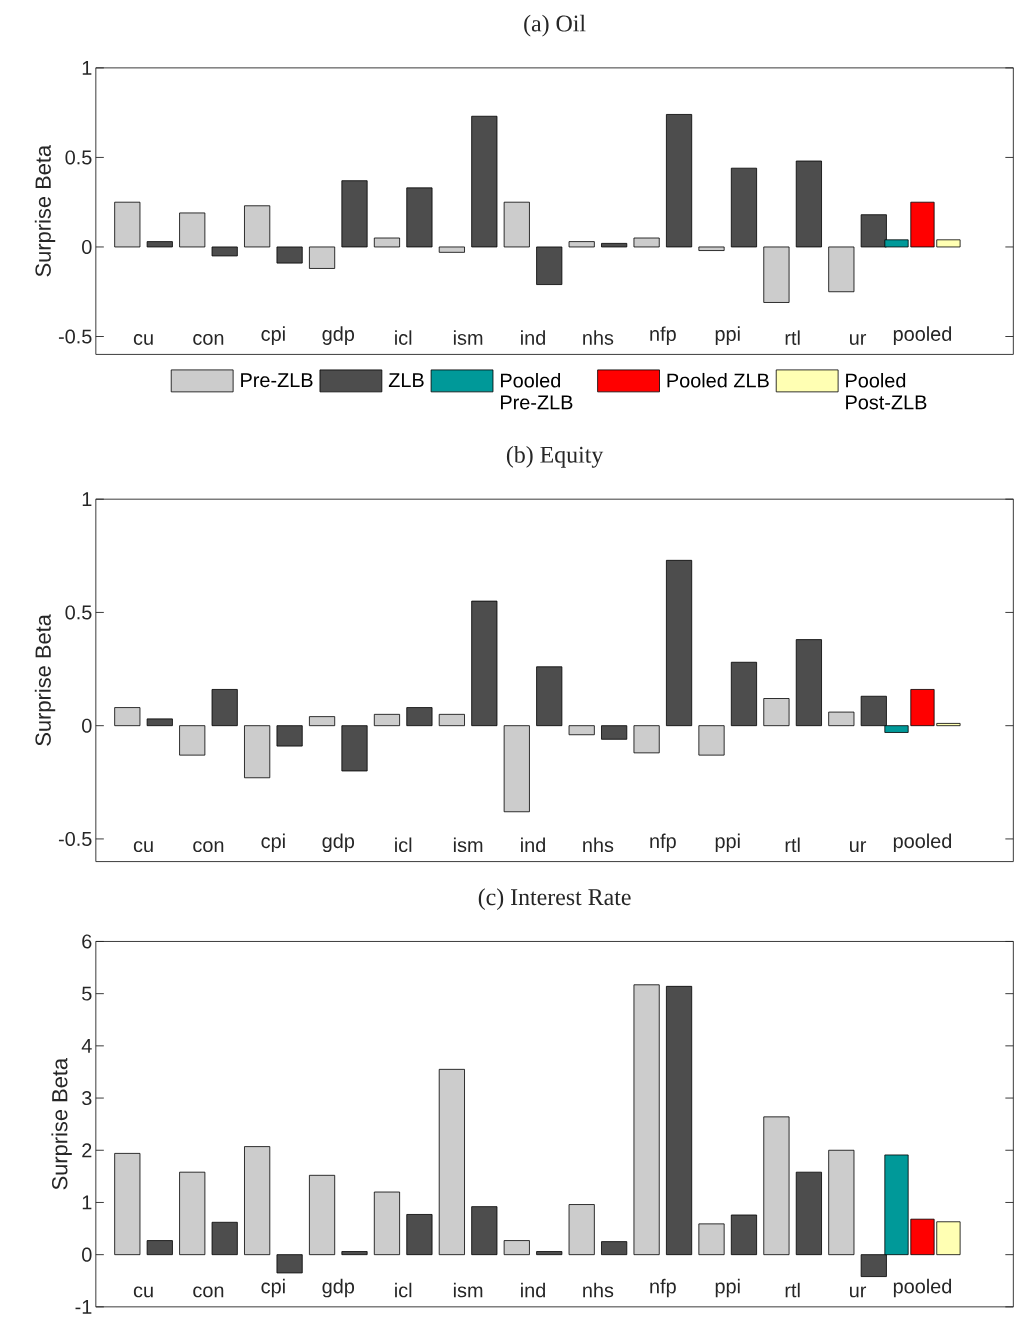 The image size is (1014, 1317). Describe the element at coordinates (406, 380) in the screenshot. I see `legend-label: ZLB` at that location.